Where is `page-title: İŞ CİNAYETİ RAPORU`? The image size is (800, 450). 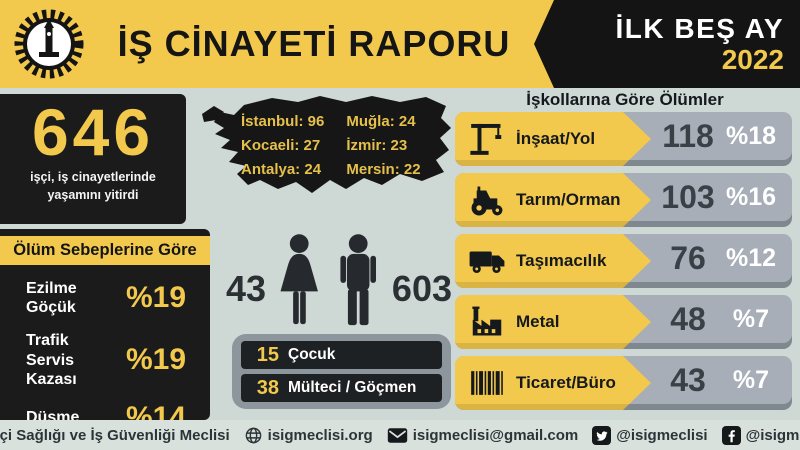
page-title: İŞ CİNAYETİ RAPORU is located at coordinates (314, 43).